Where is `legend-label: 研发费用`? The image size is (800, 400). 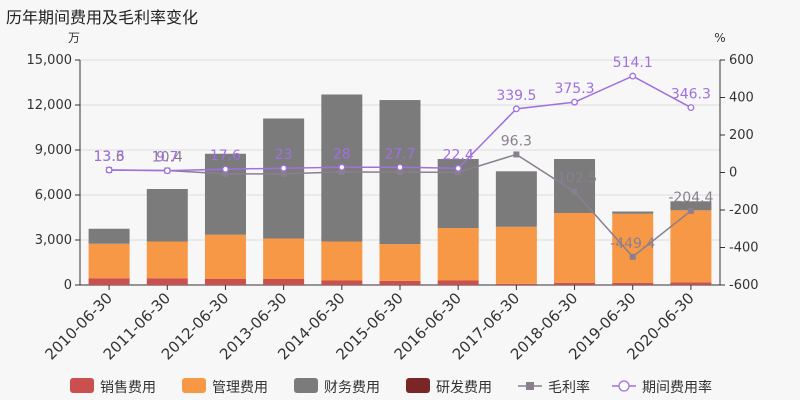 legend-label: 研发费用 is located at coordinates (464, 388).